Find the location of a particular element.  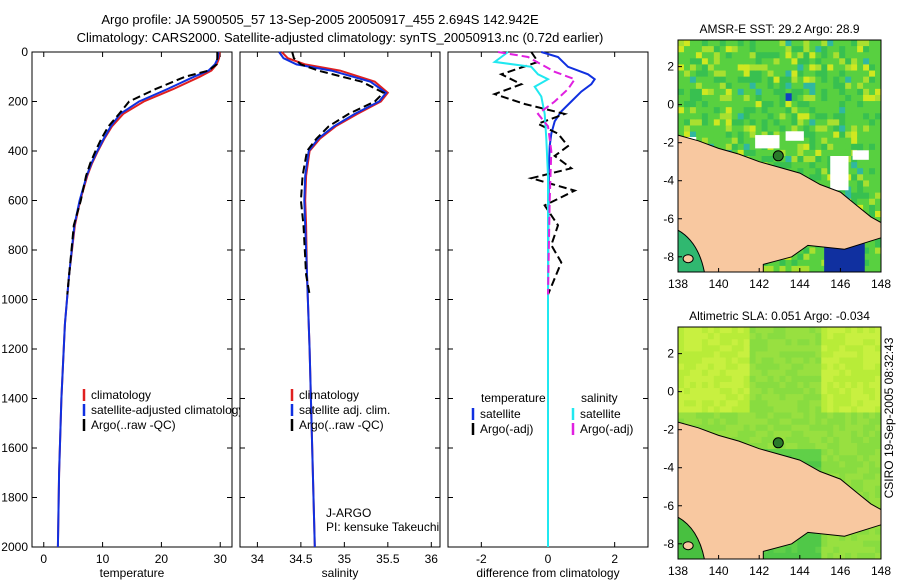

sst-missing-data-patch is located at coordinates (794, 136).